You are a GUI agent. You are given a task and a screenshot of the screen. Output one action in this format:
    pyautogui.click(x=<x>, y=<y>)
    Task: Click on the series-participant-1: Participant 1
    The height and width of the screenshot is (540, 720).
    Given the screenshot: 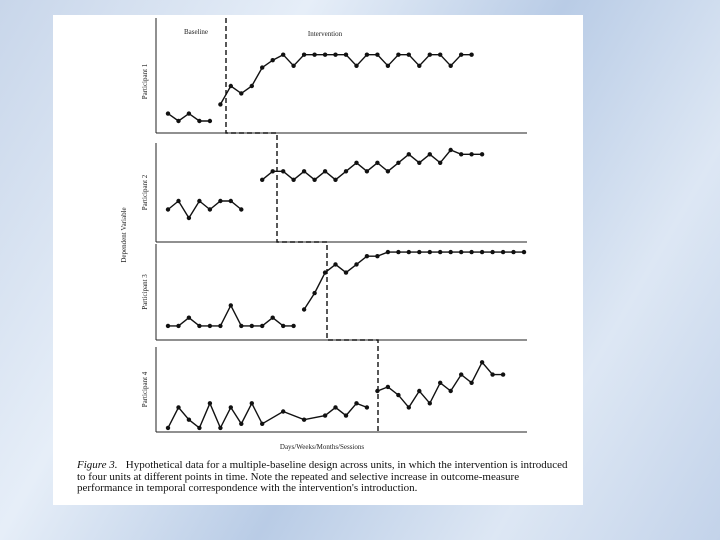 What is the action you would take?
    pyautogui.click(x=307, y=88)
    